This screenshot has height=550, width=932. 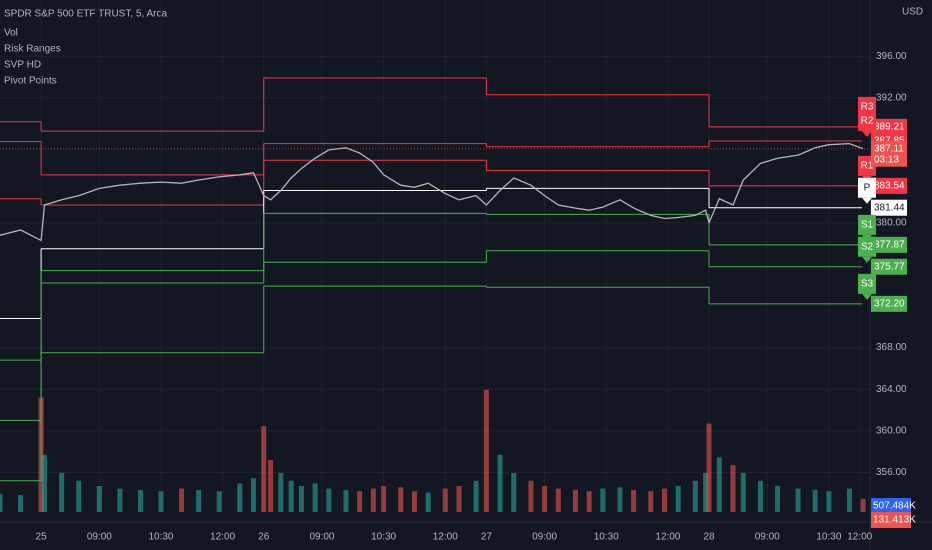 I want to click on last-price-box, so click(x=889, y=153).